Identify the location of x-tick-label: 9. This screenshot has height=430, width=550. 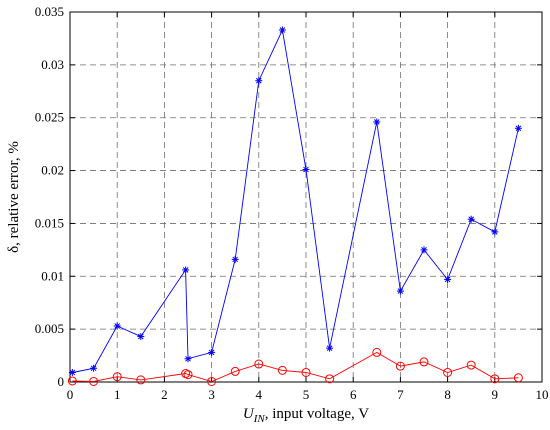
(495, 394).